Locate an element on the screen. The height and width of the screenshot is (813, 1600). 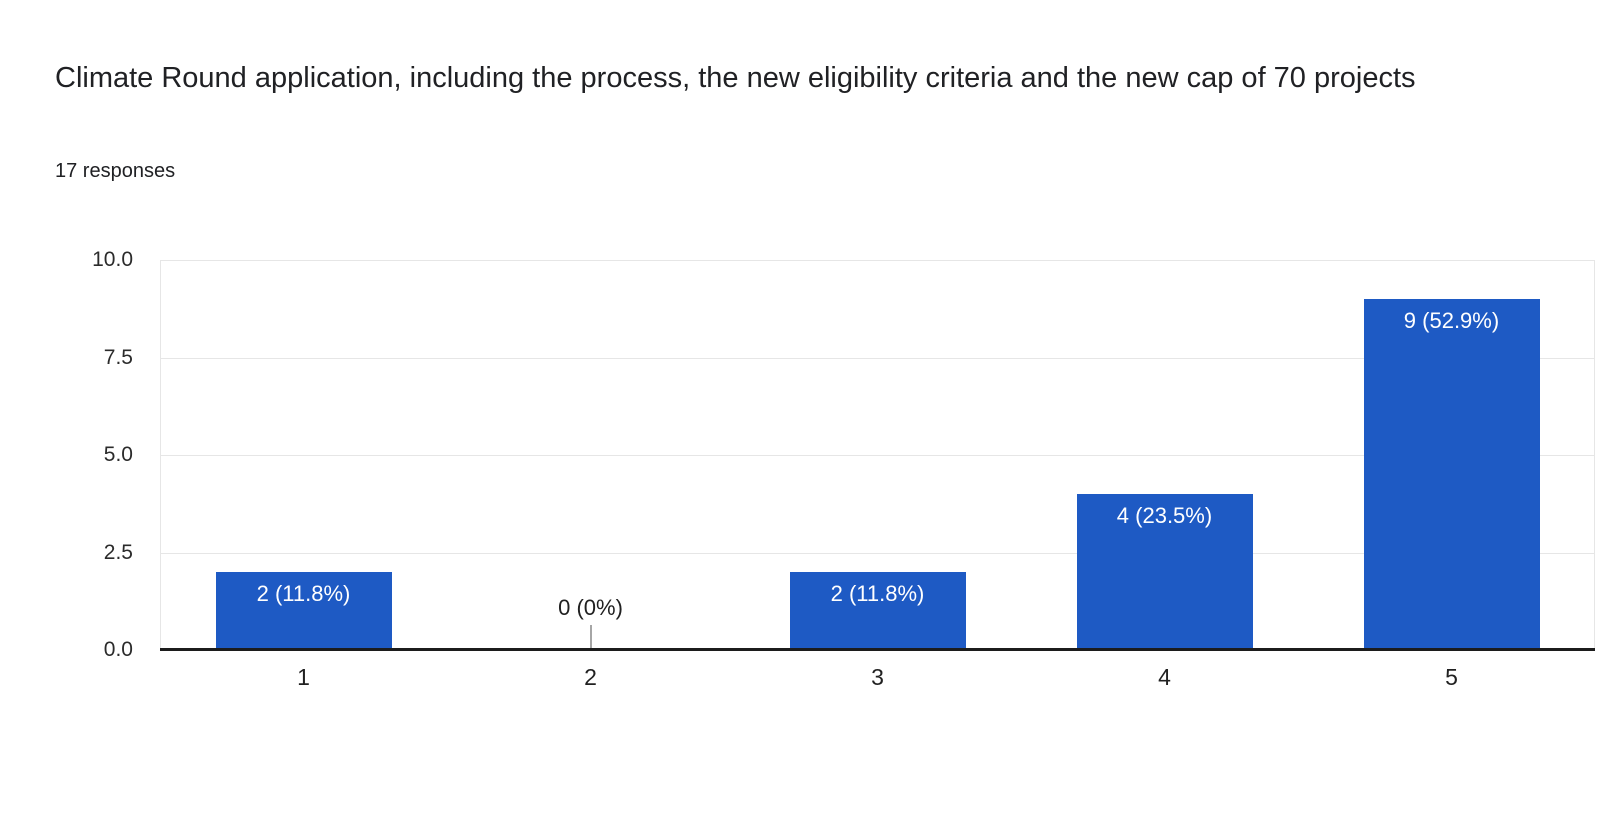
y-axis-tick-label: 0.0 is located at coordinates (118, 649).